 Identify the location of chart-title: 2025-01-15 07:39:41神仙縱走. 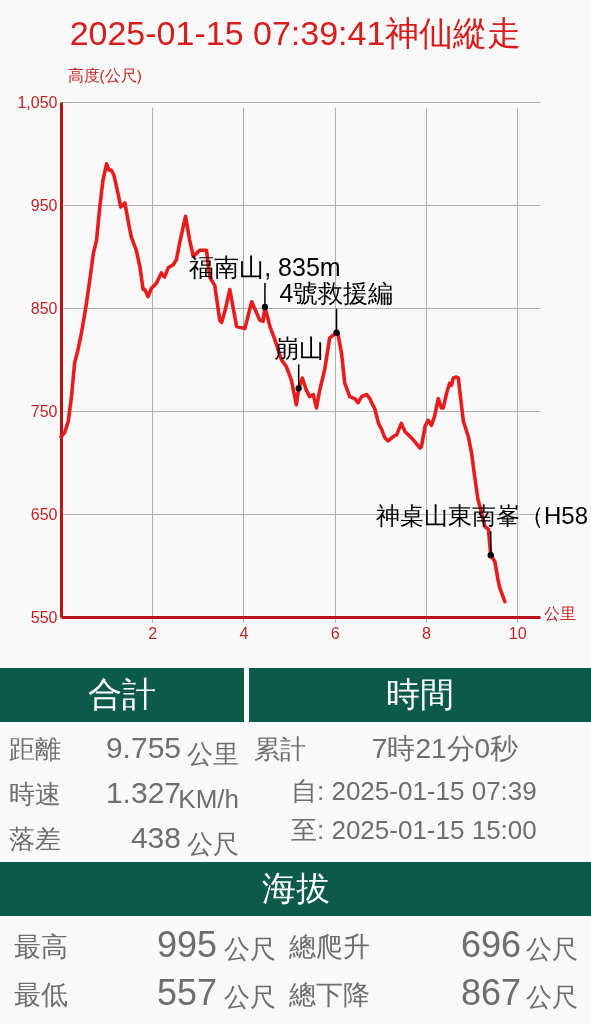
(295, 33).